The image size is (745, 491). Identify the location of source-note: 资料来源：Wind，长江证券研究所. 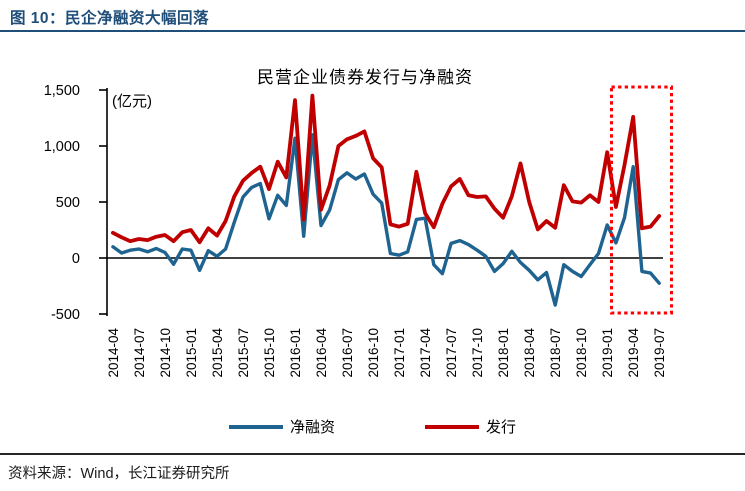
(119, 474).